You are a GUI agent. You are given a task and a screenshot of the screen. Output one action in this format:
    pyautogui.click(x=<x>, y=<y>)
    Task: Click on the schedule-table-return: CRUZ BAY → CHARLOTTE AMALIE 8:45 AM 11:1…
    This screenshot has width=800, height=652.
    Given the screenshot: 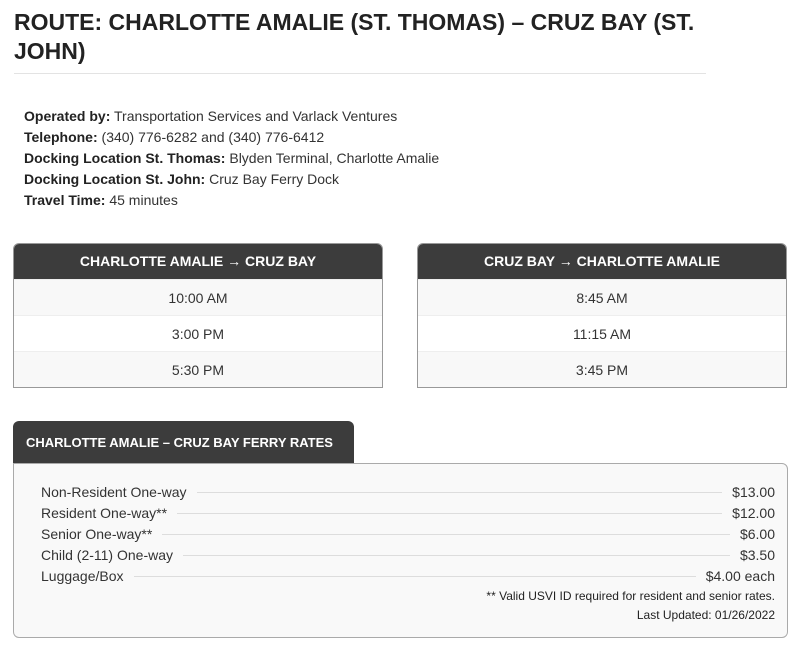 What is the action you would take?
    pyautogui.click(x=602, y=315)
    